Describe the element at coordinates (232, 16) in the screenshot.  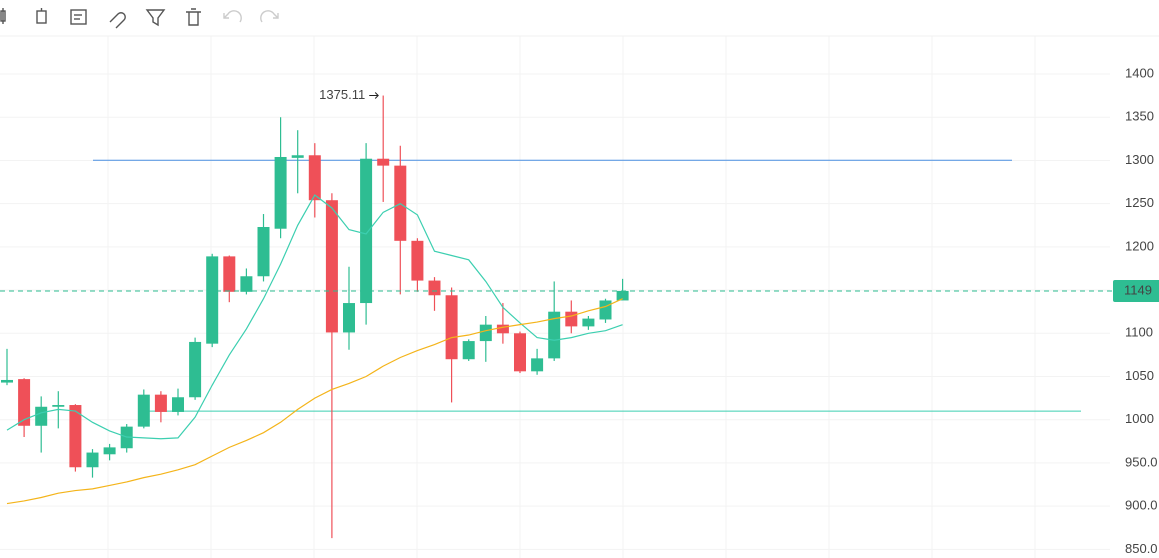
I see `tool-undo` at that location.